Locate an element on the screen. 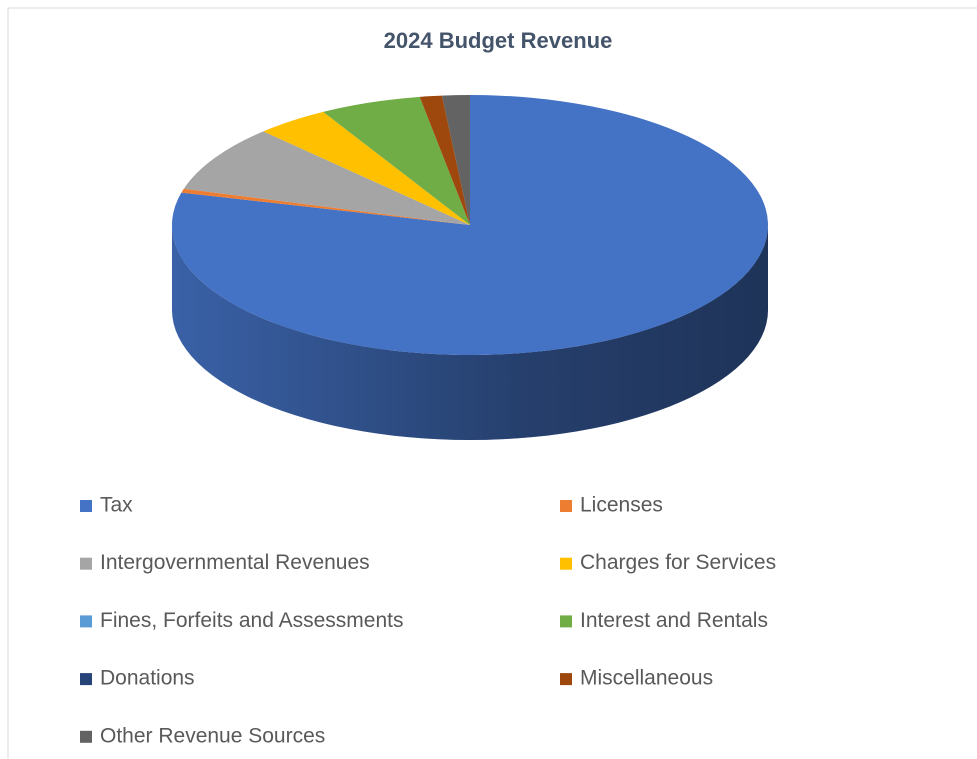 This screenshot has height=759, width=977. legend-label: Fines, Forfeits and Assessments is located at coordinates (251, 620).